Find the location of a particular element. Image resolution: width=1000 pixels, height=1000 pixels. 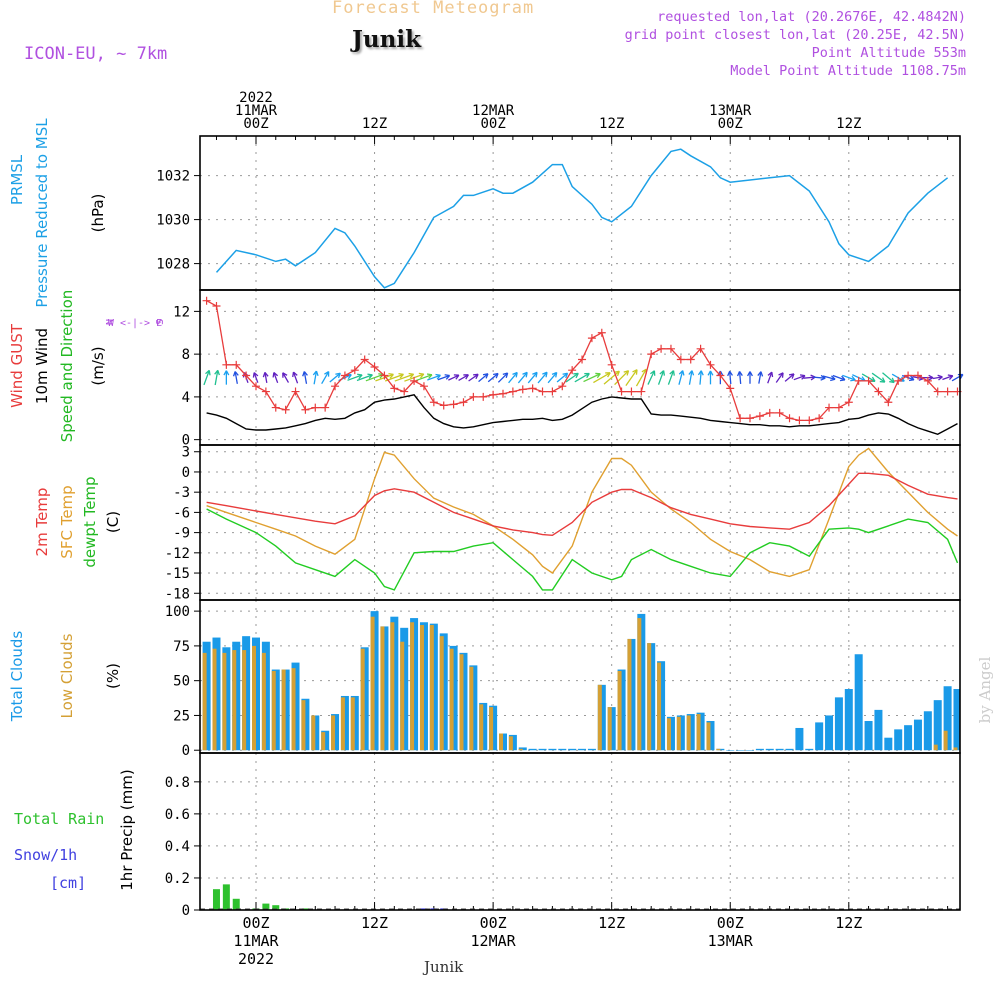

time-label-bottom: 2022 is located at coordinates (256, 959).